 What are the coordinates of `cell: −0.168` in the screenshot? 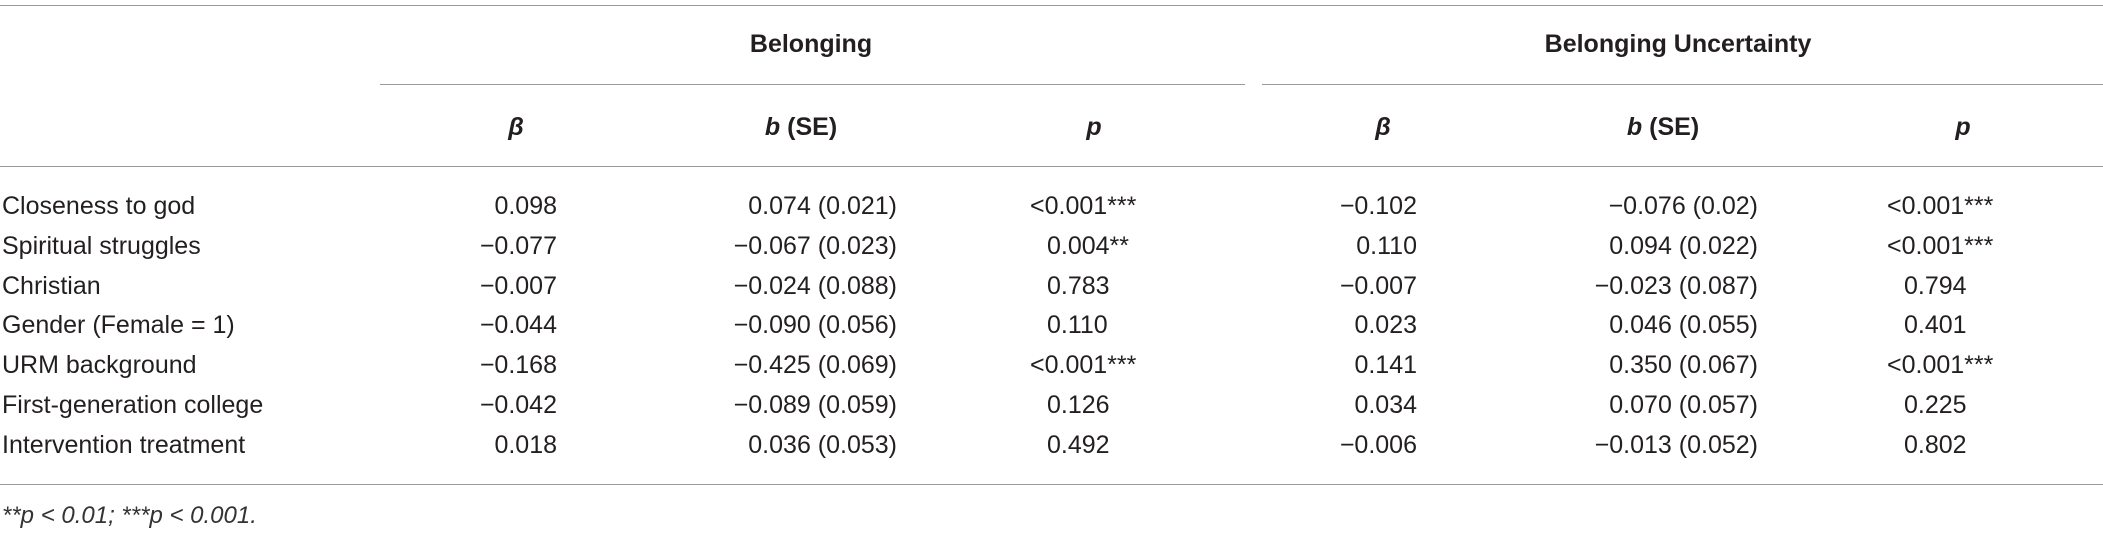 It's located at (518, 365).